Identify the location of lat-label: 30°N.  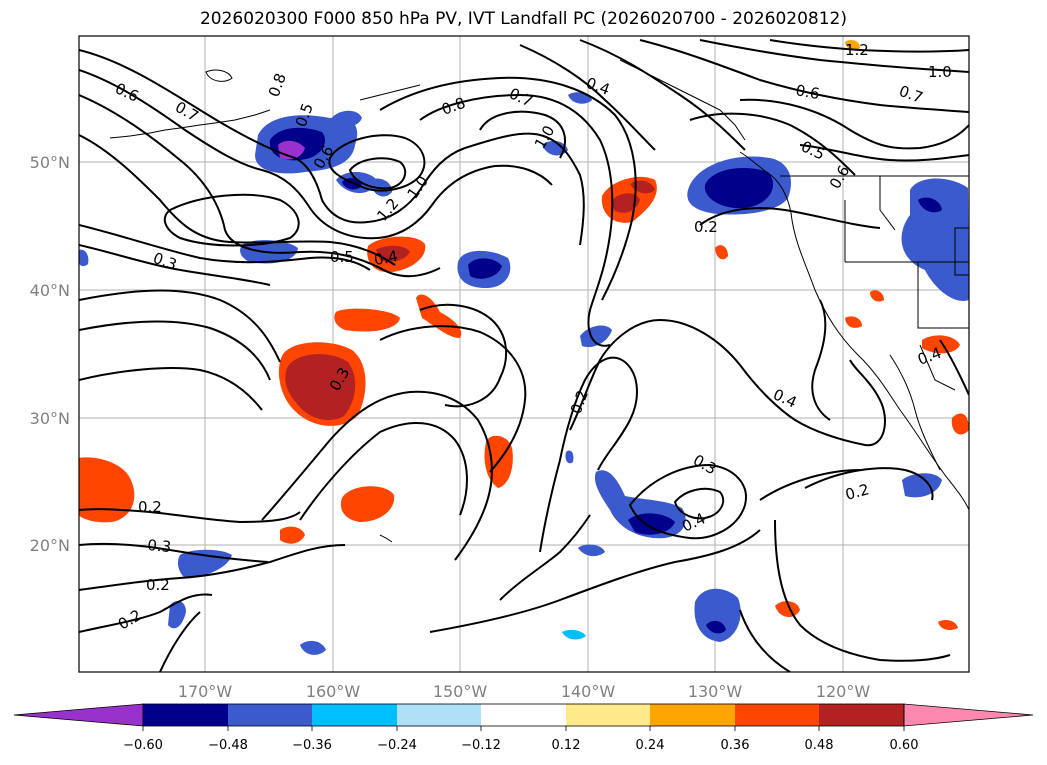
(50, 418).